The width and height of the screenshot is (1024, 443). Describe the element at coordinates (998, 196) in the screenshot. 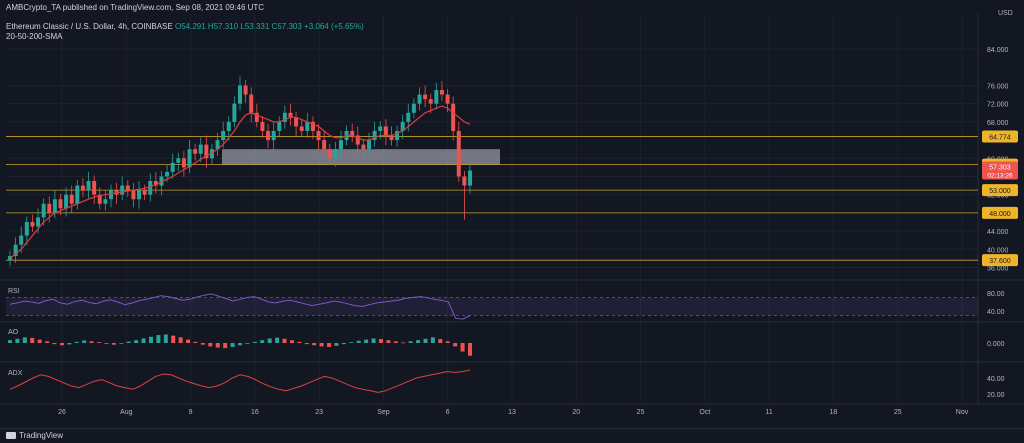

I see `price-tick-label: 52.000` at that location.